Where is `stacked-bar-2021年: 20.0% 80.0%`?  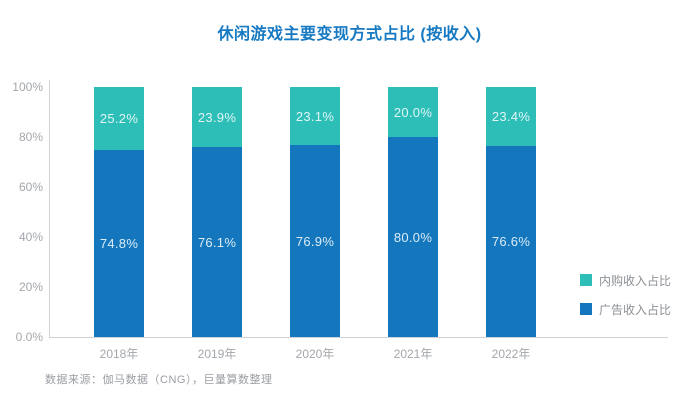 stacked-bar-2021年: 20.0% 80.0% is located at coordinates (413, 212).